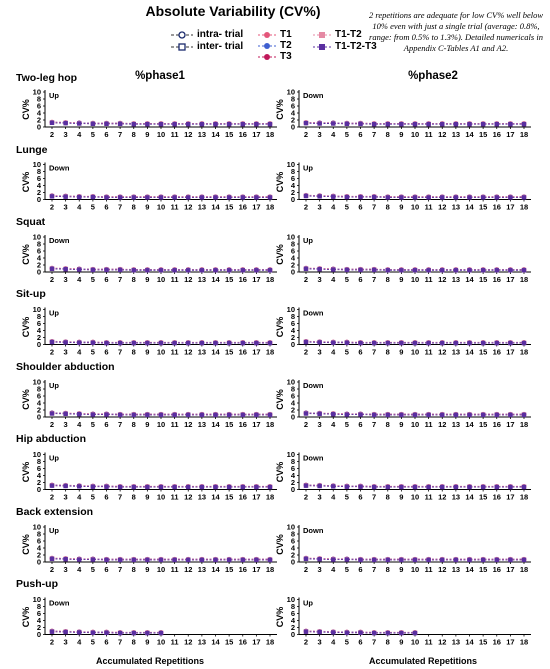 The width and height of the screenshot is (550, 669). Describe the element at coordinates (147, 569) in the screenshot. I see `x-tick-label: 9` at that location.